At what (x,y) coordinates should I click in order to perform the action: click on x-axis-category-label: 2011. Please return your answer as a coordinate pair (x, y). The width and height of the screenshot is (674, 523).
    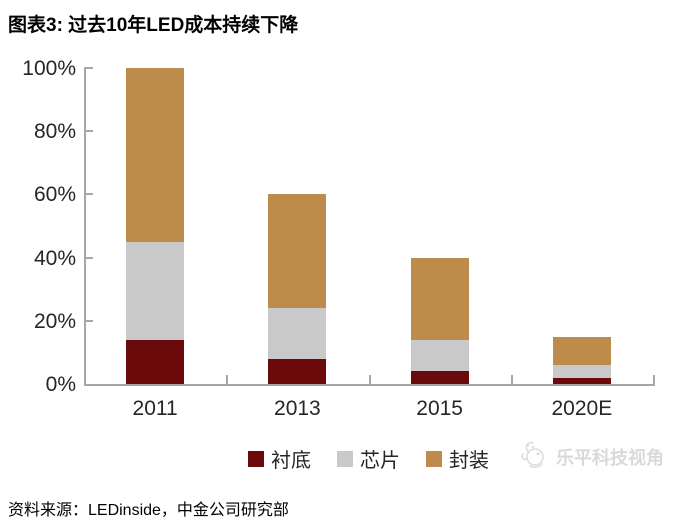
    Looking at the image, I should click on (155, 408).